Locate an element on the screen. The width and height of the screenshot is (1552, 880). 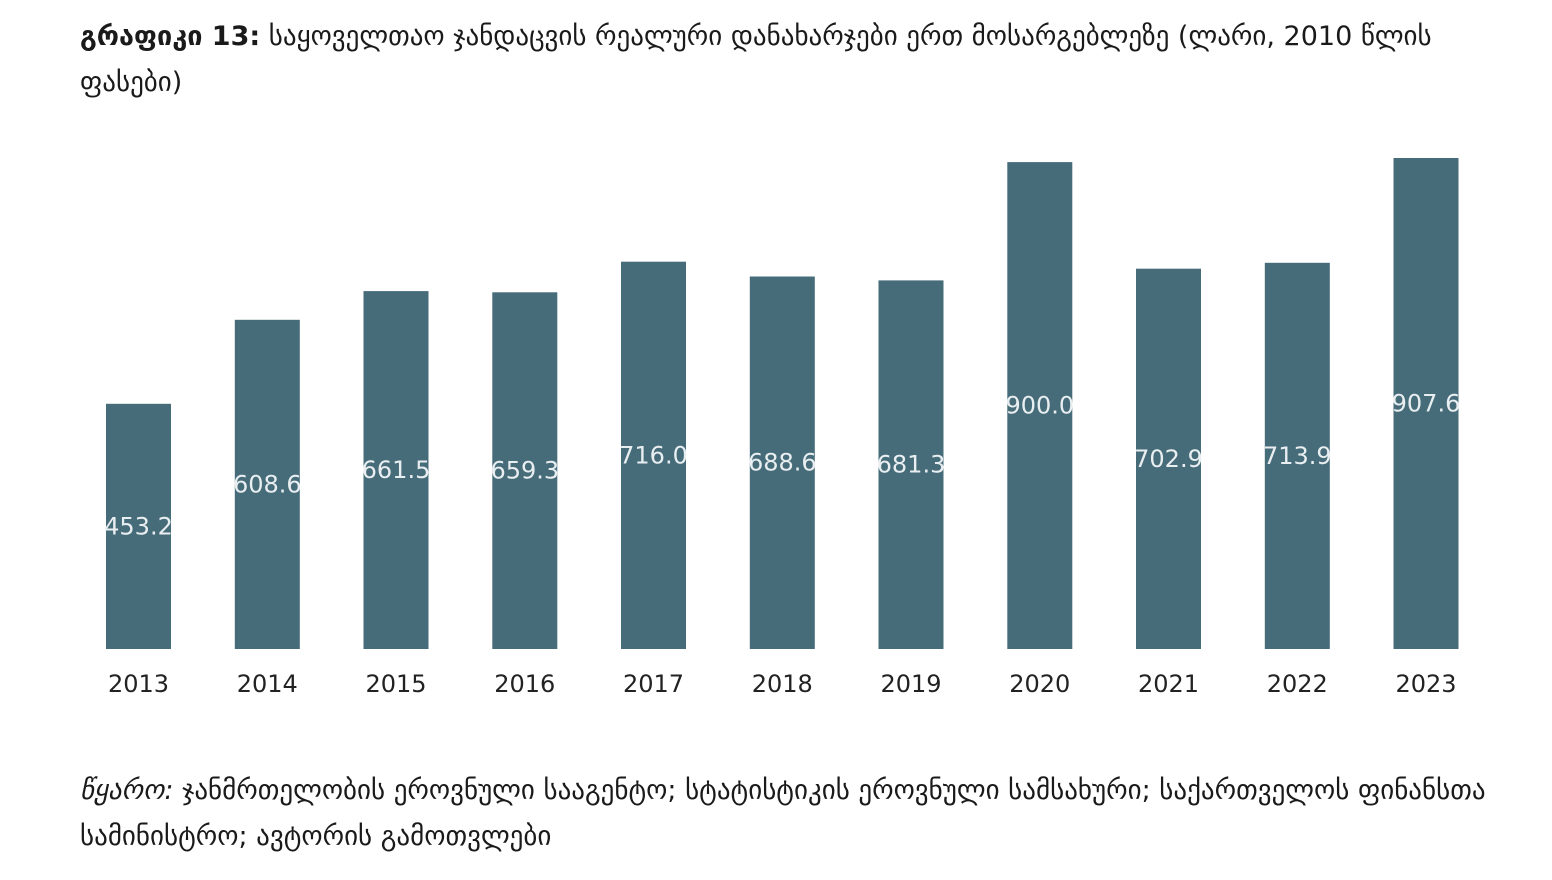
data-label-2018: 688.6 is located at coordinates (782, 463).